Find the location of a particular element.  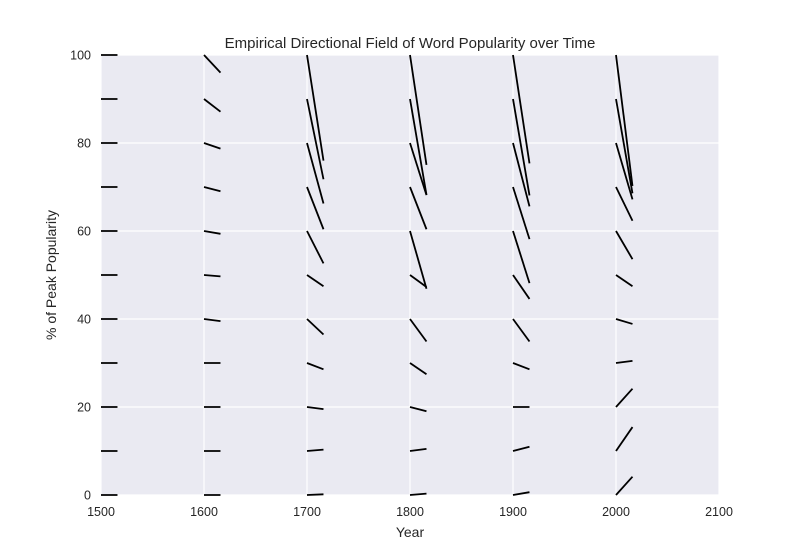

y-tick-label: 60 is located at coordinates (84, 232).